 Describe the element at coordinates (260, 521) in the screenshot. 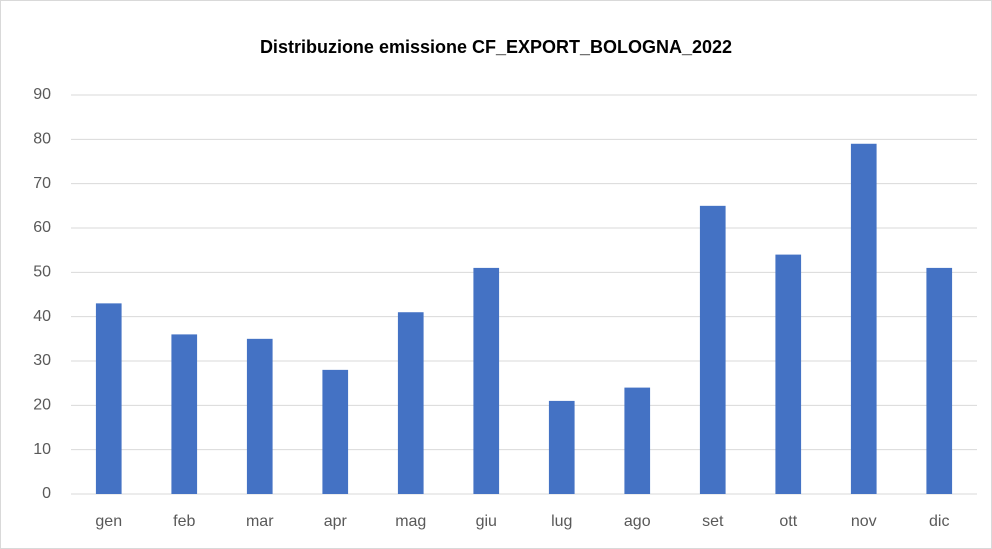

I see `x-tick-label: mar` at that location.